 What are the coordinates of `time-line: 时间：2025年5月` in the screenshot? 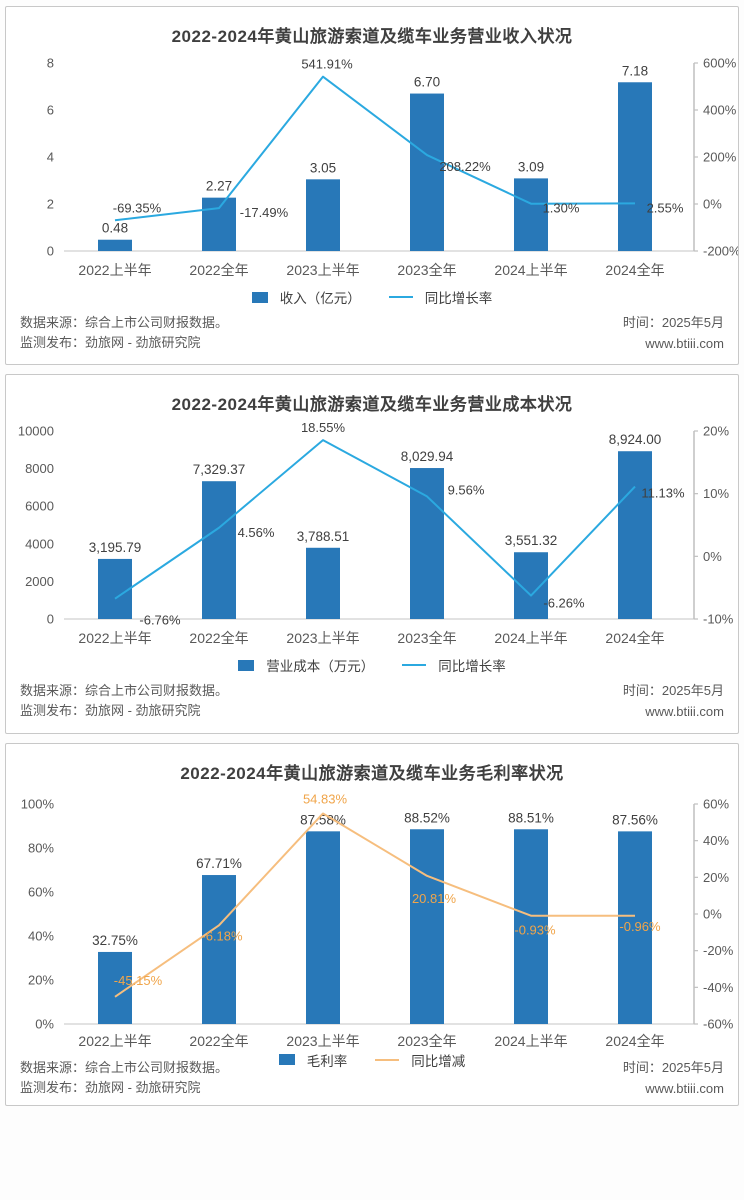 It's located at (673, 691).